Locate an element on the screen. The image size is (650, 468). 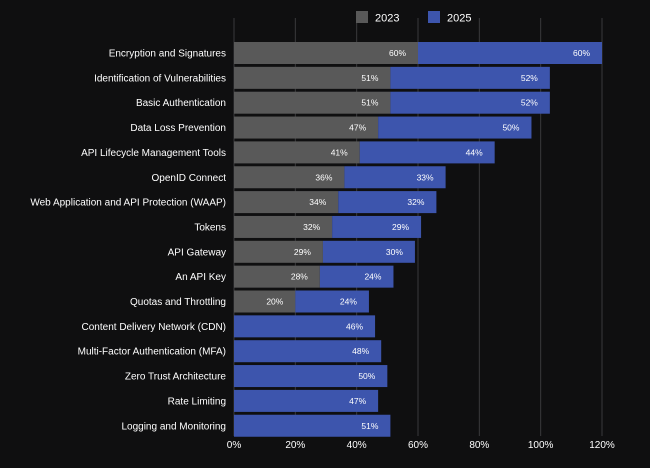
x-tick-label: 20% is located at coordinates (295, 445).